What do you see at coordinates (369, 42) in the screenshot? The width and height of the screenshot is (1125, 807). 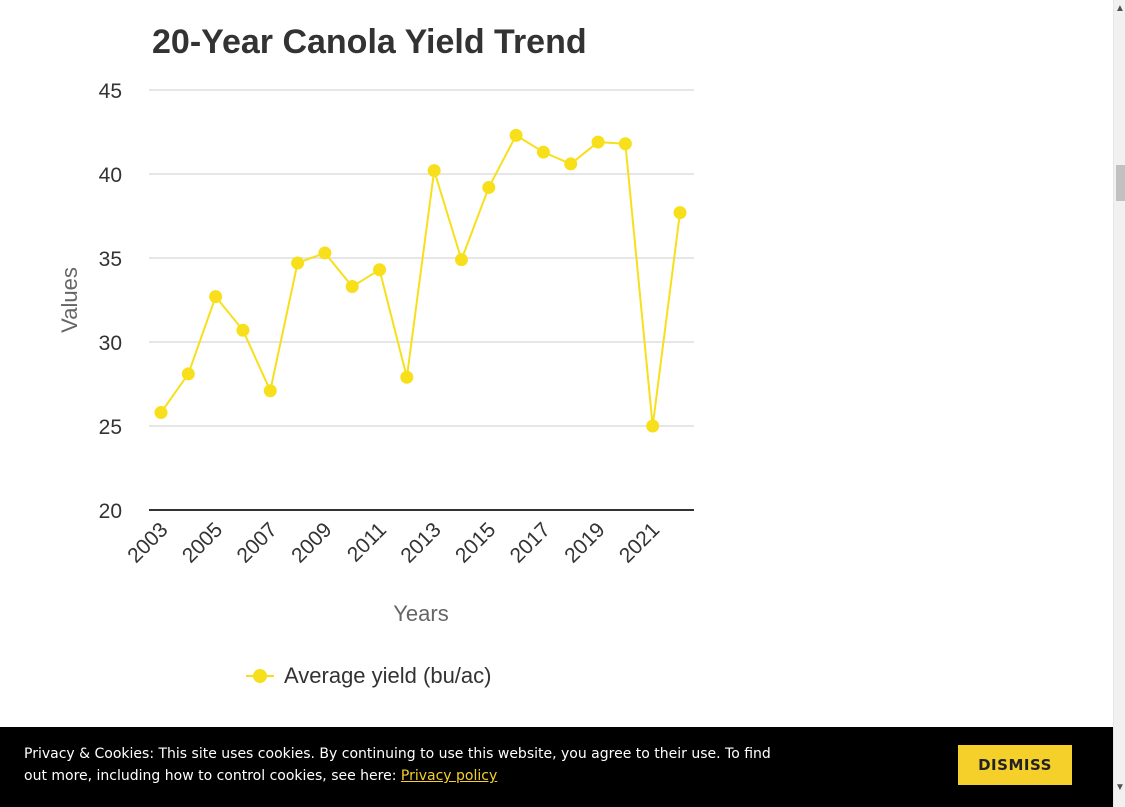 I see `chart-title: 20-Year Canola Yield Trend` at bounding box center [369, 42].